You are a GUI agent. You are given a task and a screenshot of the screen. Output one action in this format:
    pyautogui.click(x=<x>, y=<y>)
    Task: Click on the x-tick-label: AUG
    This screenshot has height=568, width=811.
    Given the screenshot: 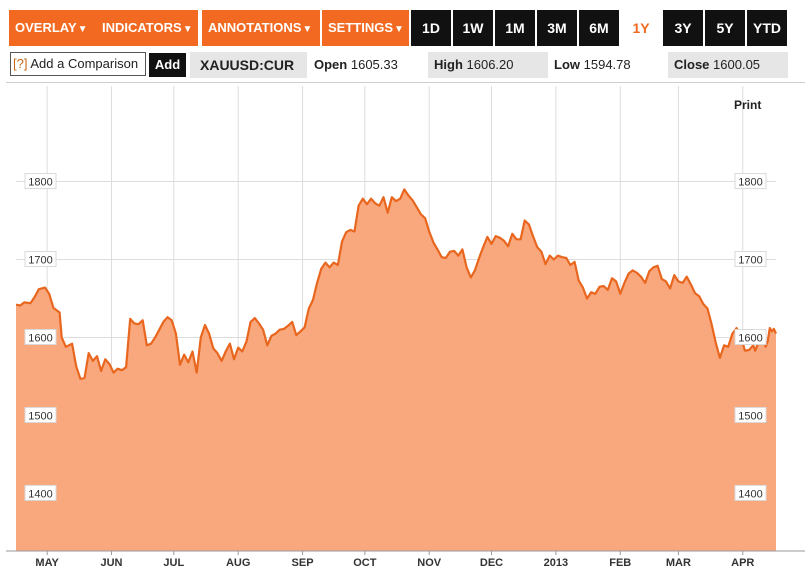 What is the action you would take?
    pyautogui.click(x=238, y=562)
    